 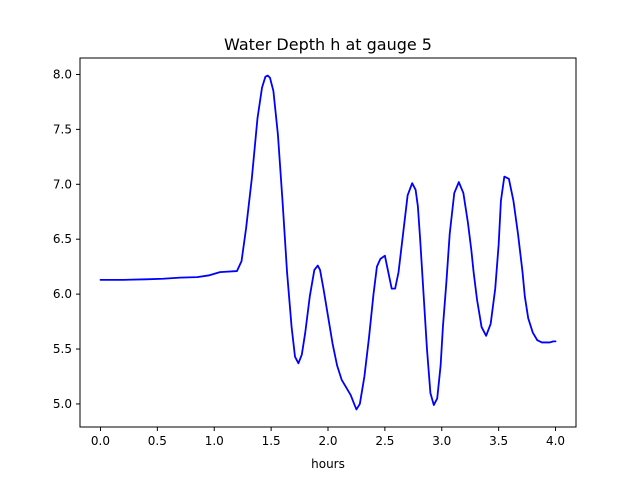 I want to click on y-tick-label: 6.0, so click(x=62, y=294).